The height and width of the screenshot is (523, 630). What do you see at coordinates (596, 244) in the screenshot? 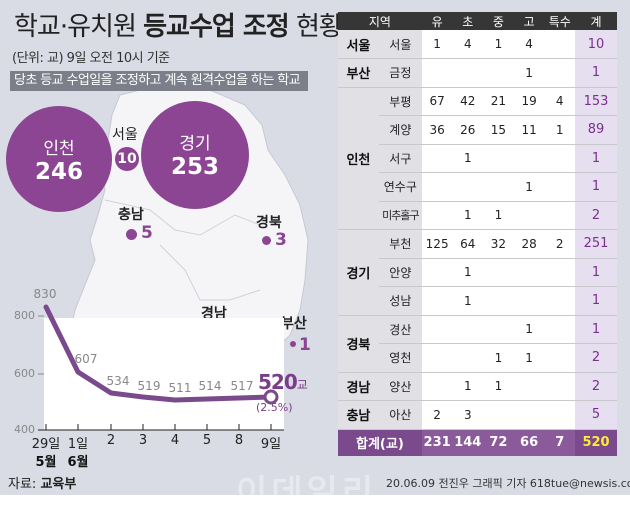
I see `total-cell: 251` at bounding box center [596, 244].